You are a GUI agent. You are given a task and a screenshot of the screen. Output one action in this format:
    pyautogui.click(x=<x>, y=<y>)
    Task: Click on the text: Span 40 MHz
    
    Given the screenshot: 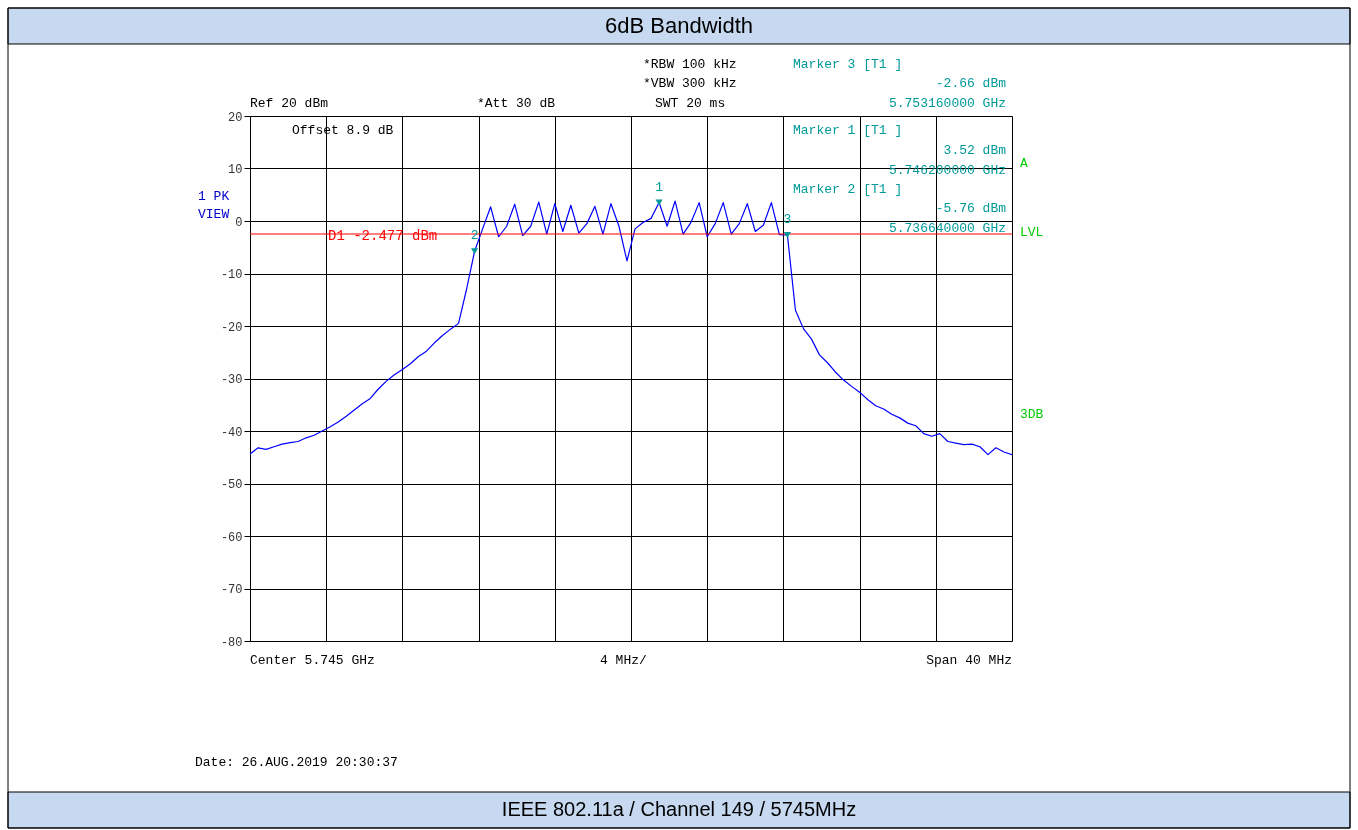 What is the action you would take?
    pyautogui.click(x=969, y=660)
    